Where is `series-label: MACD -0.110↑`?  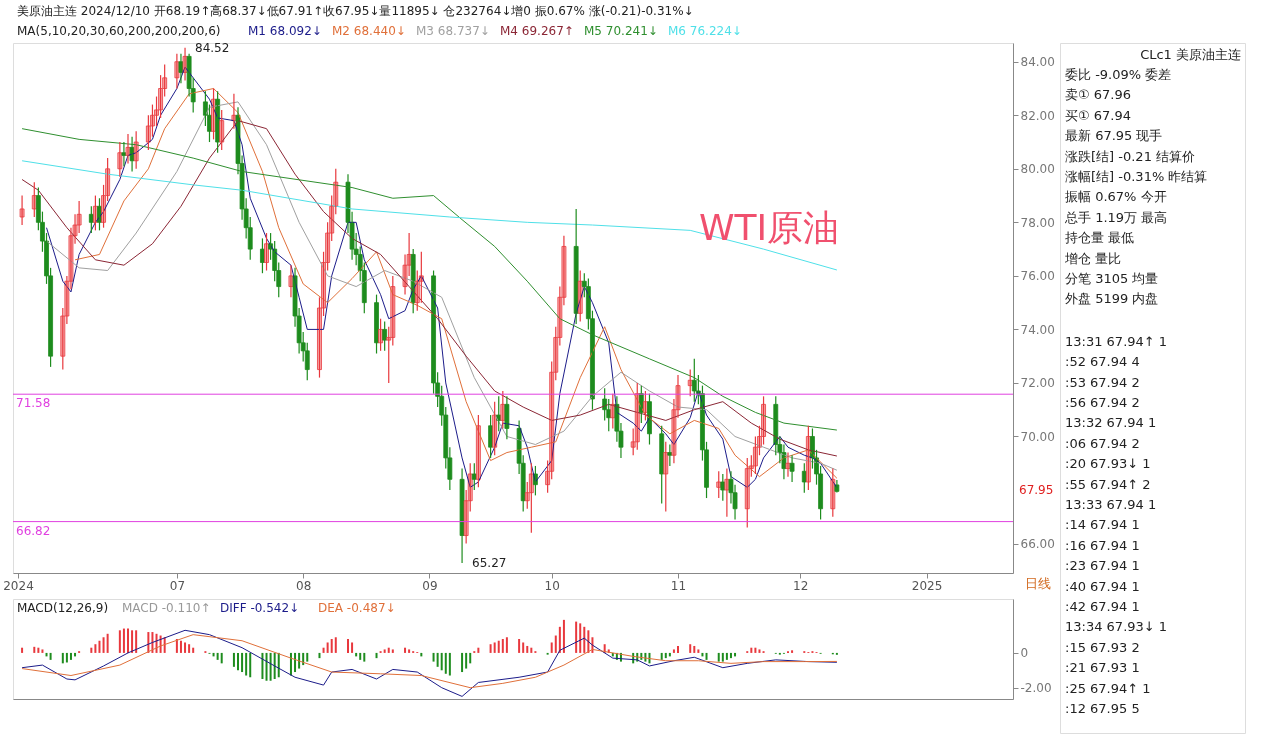
series-label: MACD -0.110↑ is located at coordinates (166, 608).